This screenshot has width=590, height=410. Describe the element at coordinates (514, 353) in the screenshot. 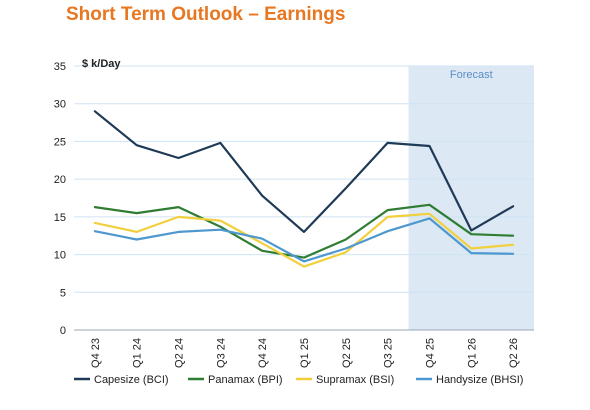

I see `x-tick-label: Q2 26` at that location.